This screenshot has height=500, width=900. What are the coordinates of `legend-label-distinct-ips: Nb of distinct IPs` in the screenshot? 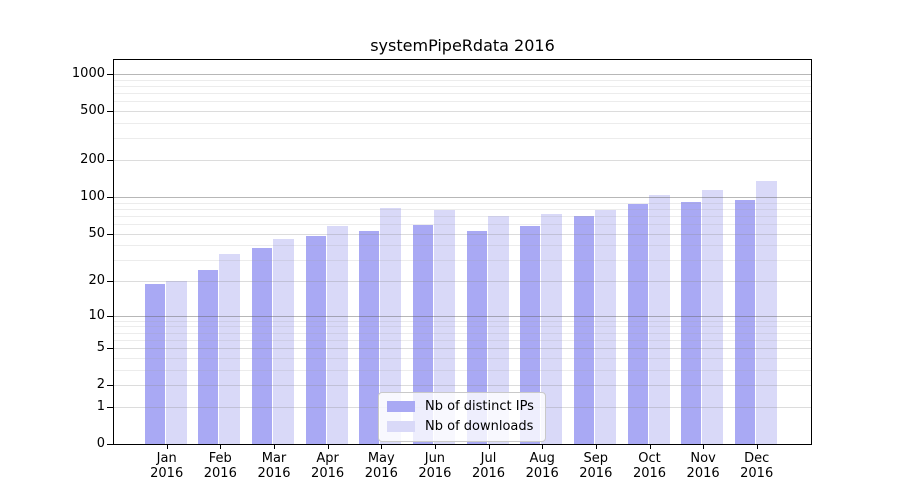 It's located at (479, 406).